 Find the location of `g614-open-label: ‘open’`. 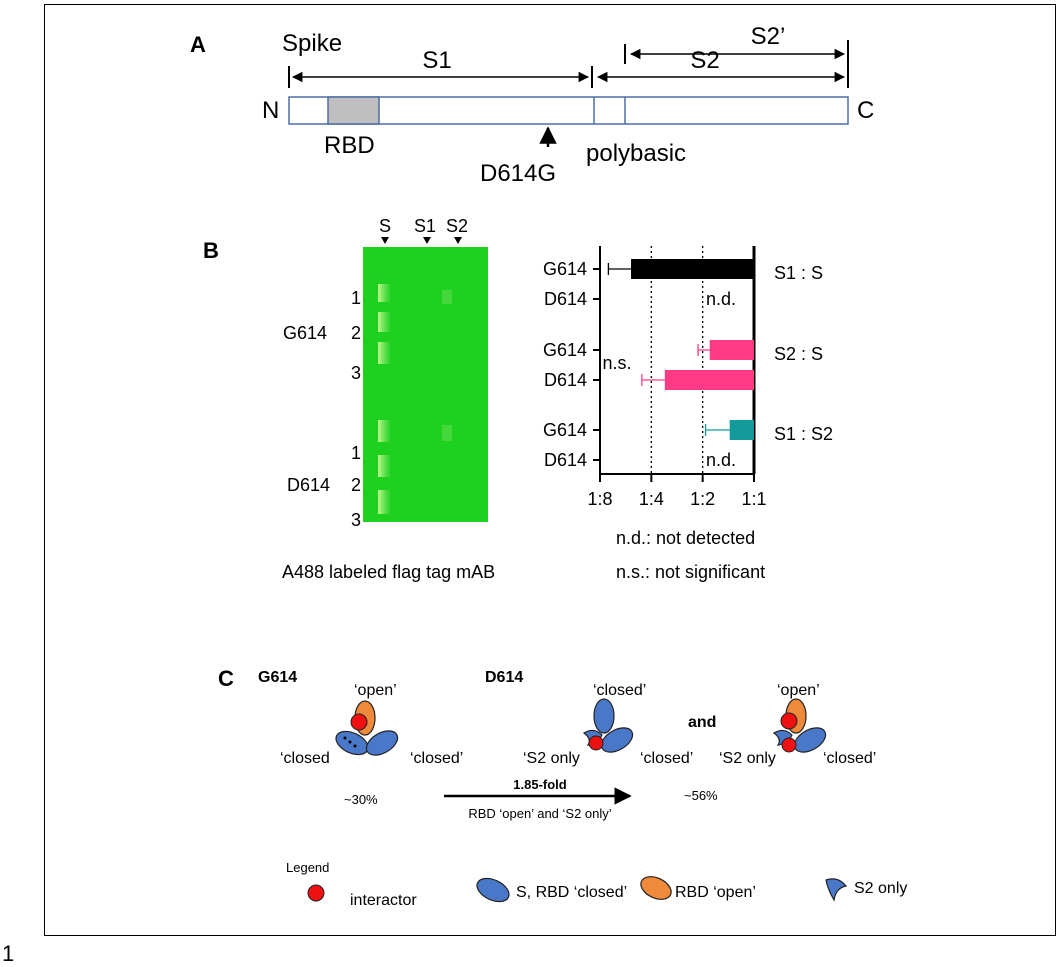

g614-open-label: ‘open’ is located at coordinates (375, 690).